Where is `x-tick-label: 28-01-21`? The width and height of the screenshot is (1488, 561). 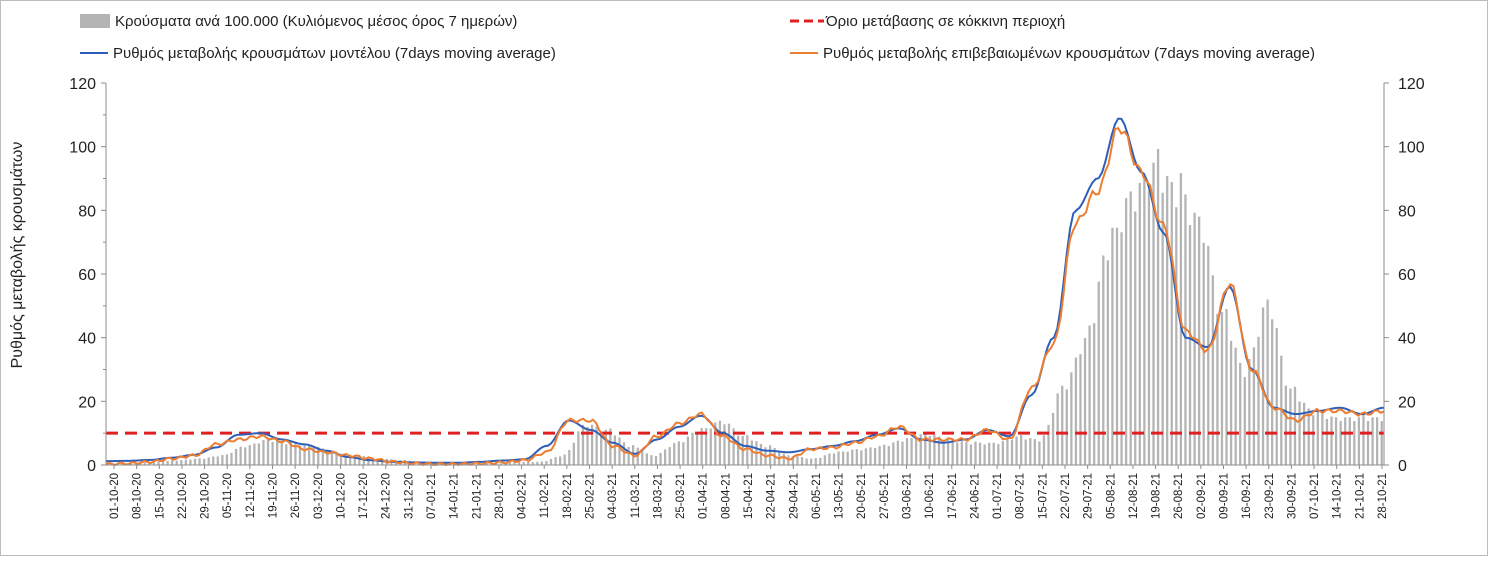 x-tick-label: 28-01-21 is located at coordinates (500, 496).